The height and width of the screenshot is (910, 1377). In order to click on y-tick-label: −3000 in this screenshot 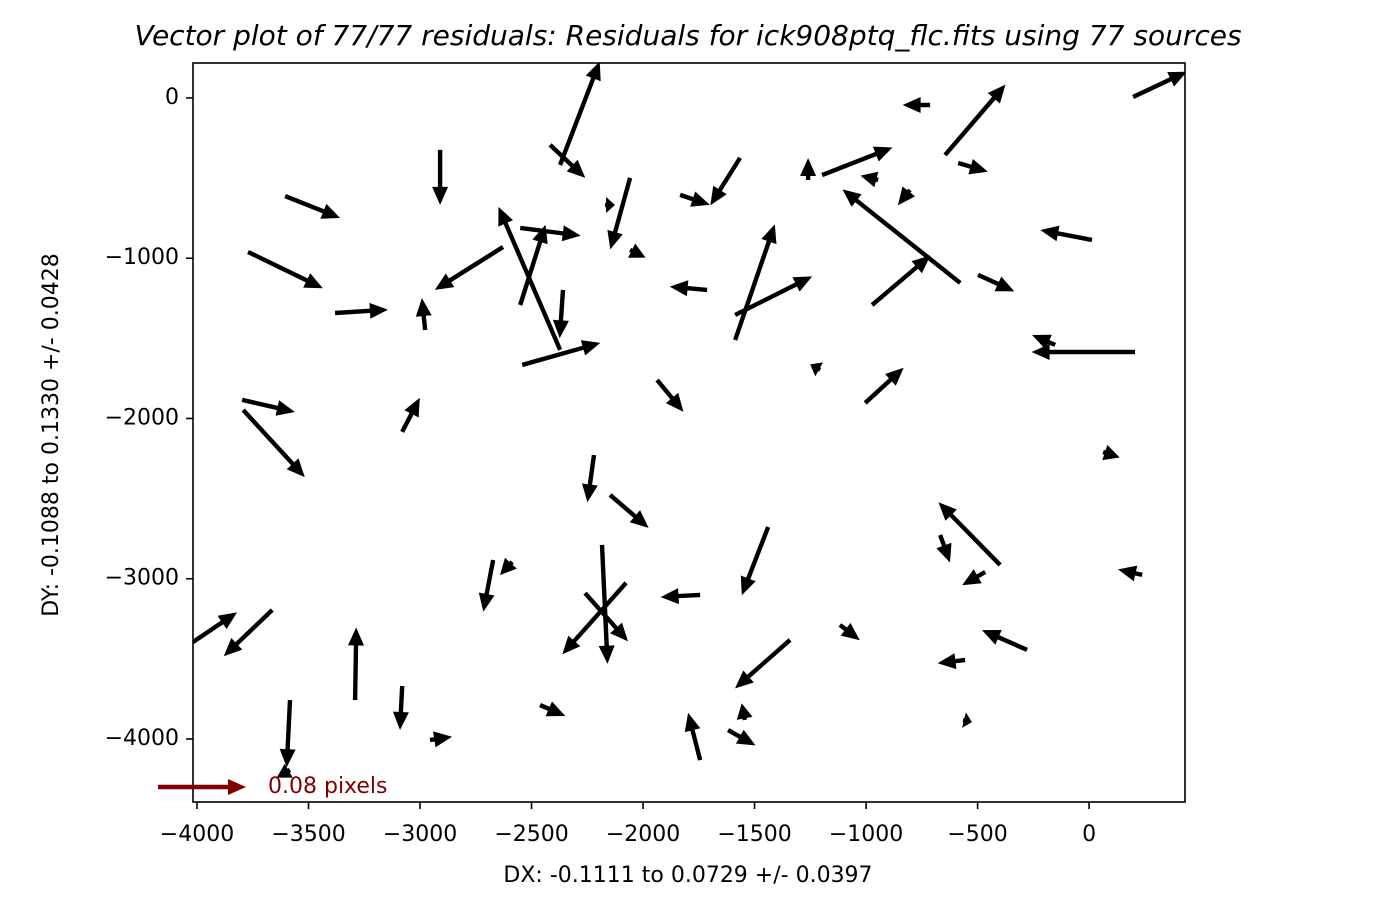, I will do `click(142, 578)`.